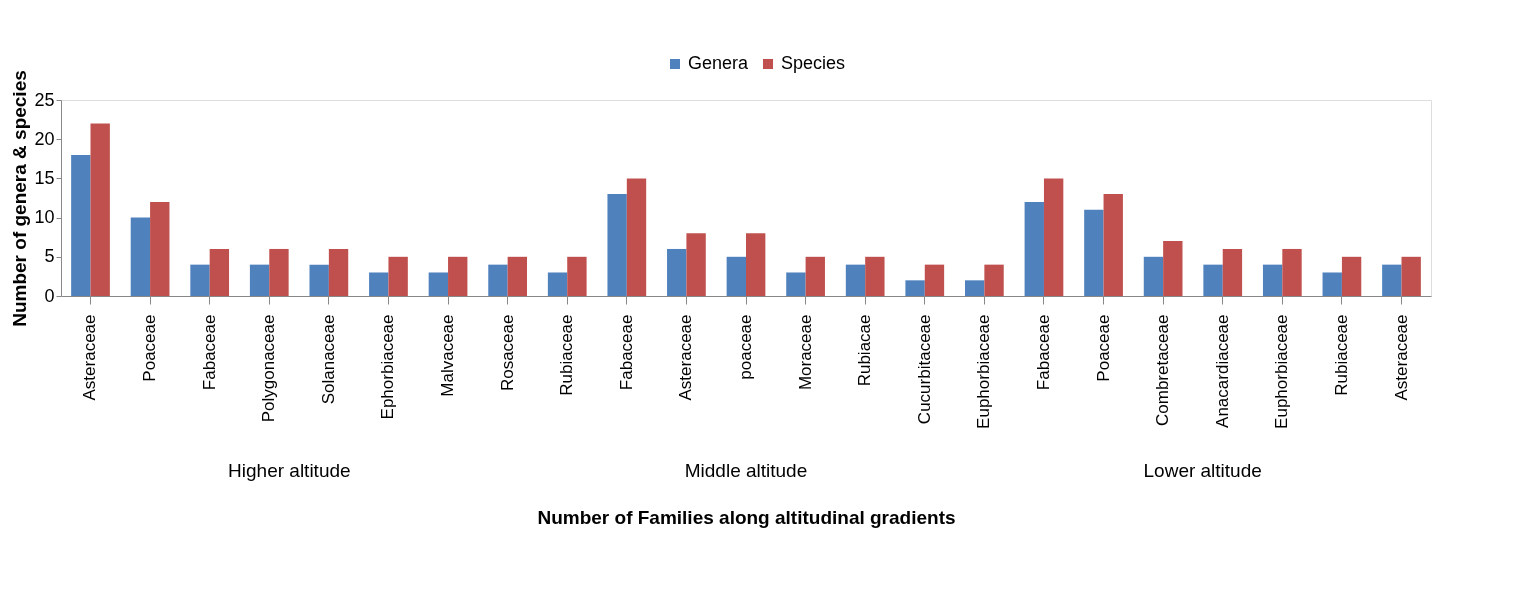 This screenshot has height=596, width=1532. What do you see at coordinates (49, 295) in the screenshot?
I see `y-tick-label: 0` at bounding box center [49, 295].